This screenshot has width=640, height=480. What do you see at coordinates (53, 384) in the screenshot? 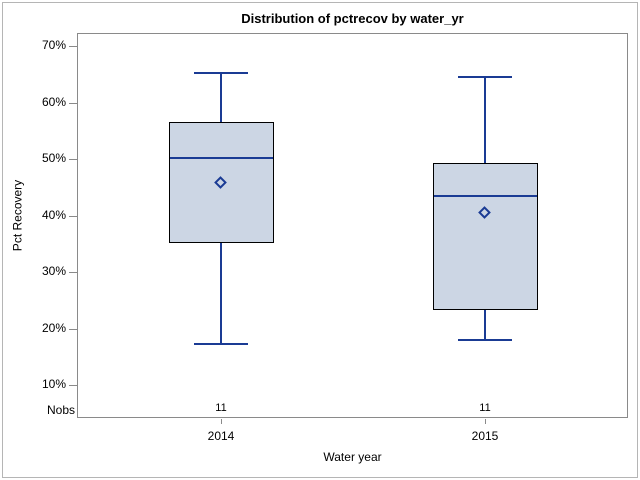
I see `y-tick-label: 10%` at bounding box center [53, 384].